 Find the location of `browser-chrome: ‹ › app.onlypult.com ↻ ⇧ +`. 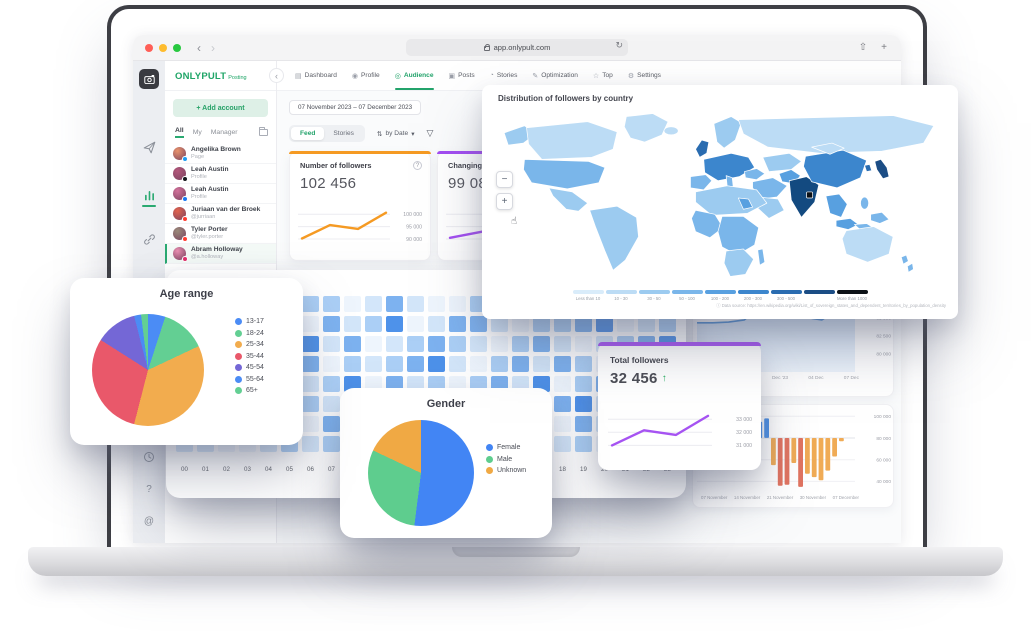

browser-chrome: ‹ › app.onlypult.com ↻ ⇧ + is located at coordinates (517, 48).